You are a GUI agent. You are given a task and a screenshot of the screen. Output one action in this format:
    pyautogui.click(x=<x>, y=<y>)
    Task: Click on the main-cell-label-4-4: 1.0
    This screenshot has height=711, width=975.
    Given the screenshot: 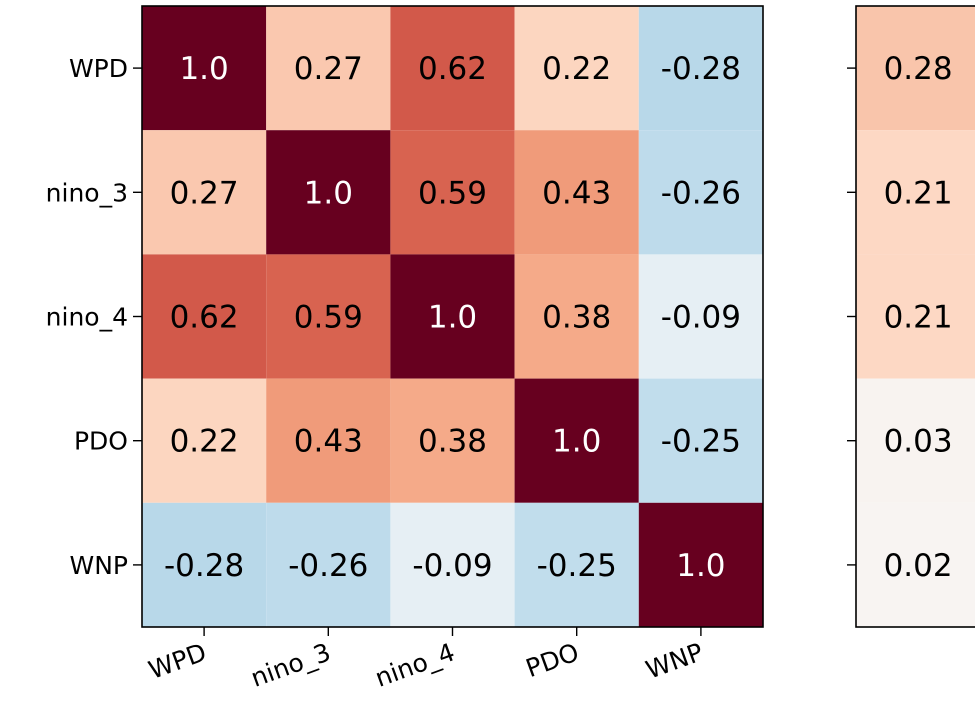 What is the action you would take?
    pyautogui.click(x=700, y=566)
    